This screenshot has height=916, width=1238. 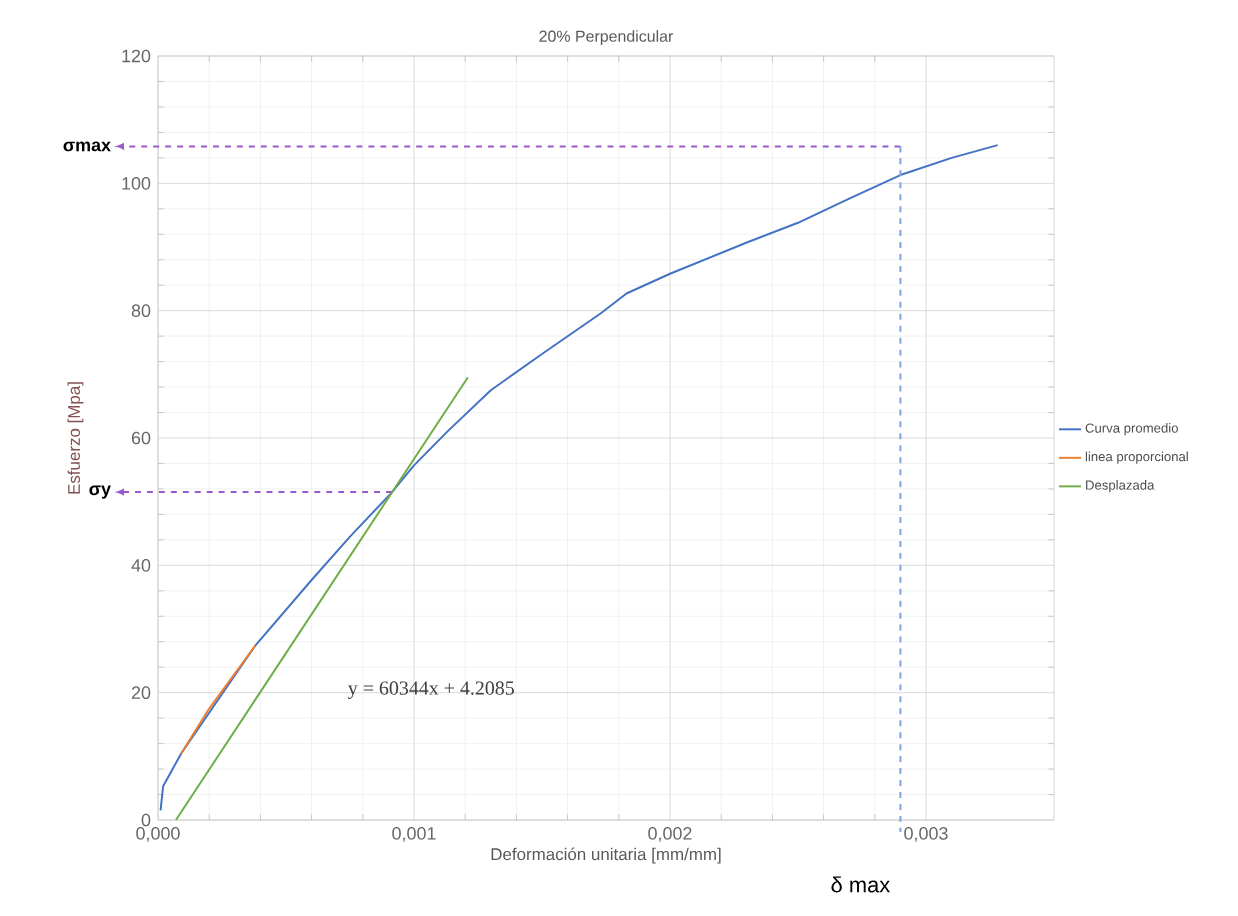 What do you see at coordinates (158, 834) in the screenshot?
I see `x-tick-label: 0,000` at bounding box center [158, 834].